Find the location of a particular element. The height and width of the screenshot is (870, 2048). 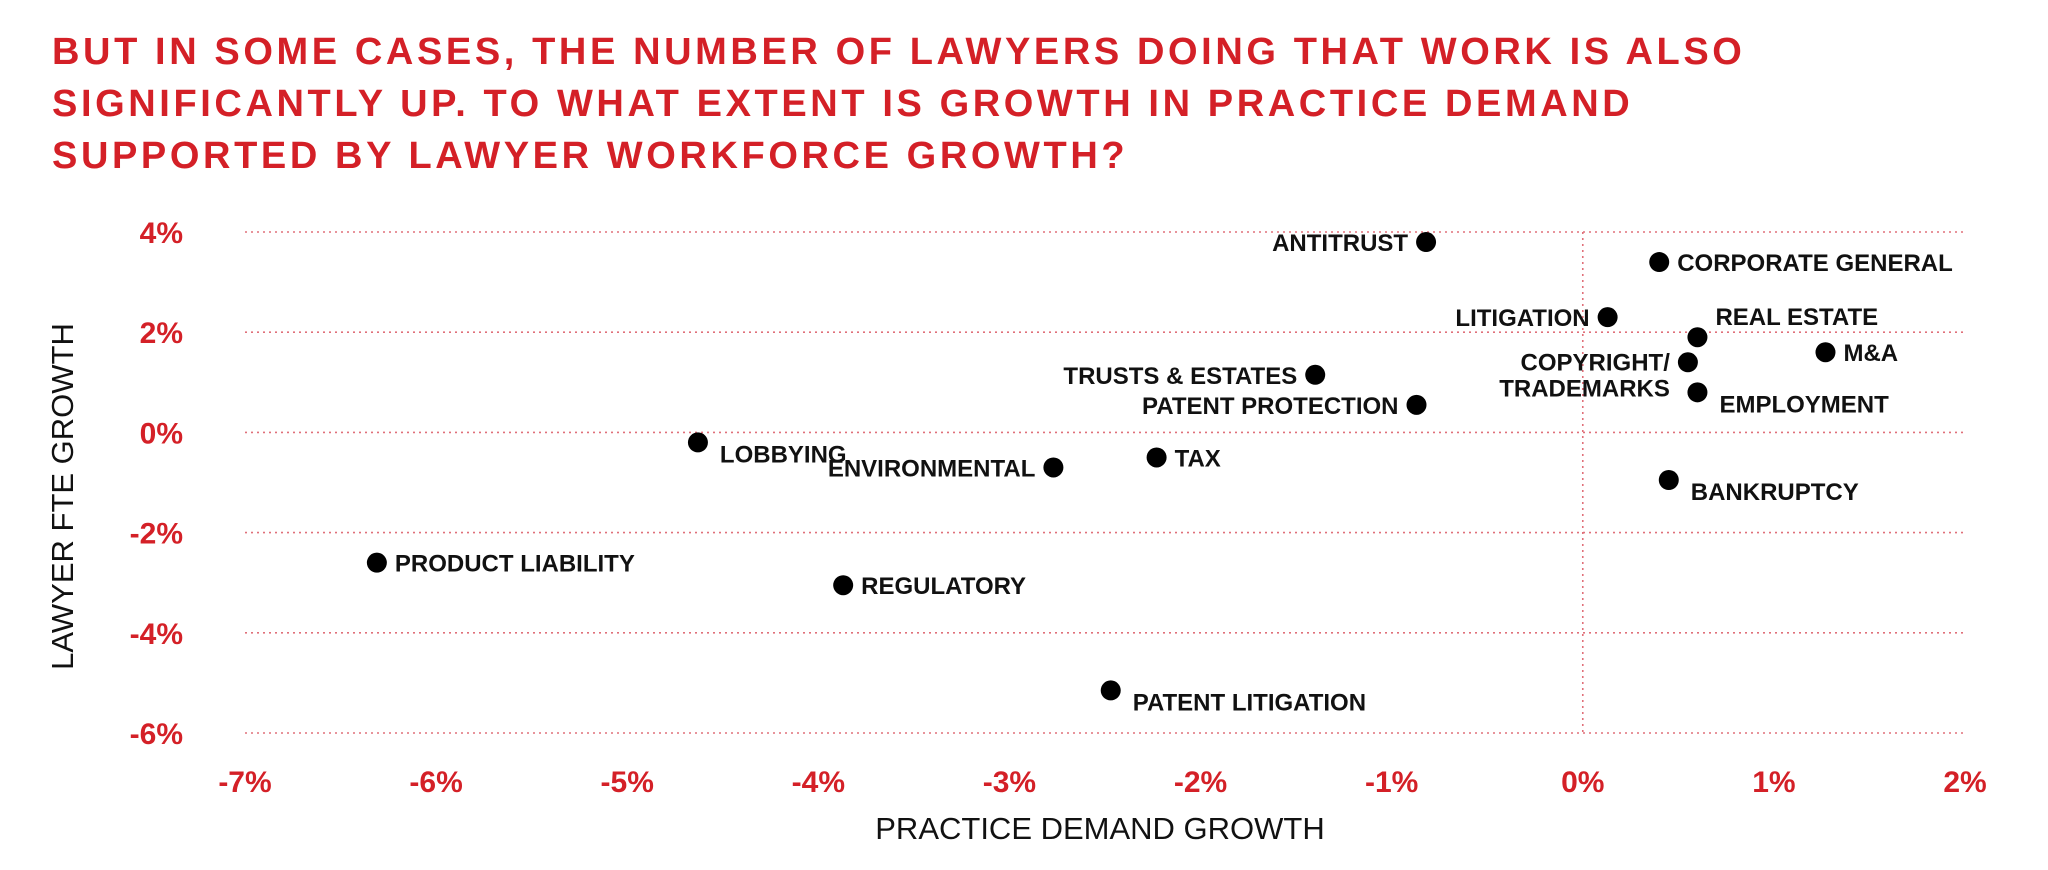

point-label: TRADEMARKS is located at coordinates (1584, 388).